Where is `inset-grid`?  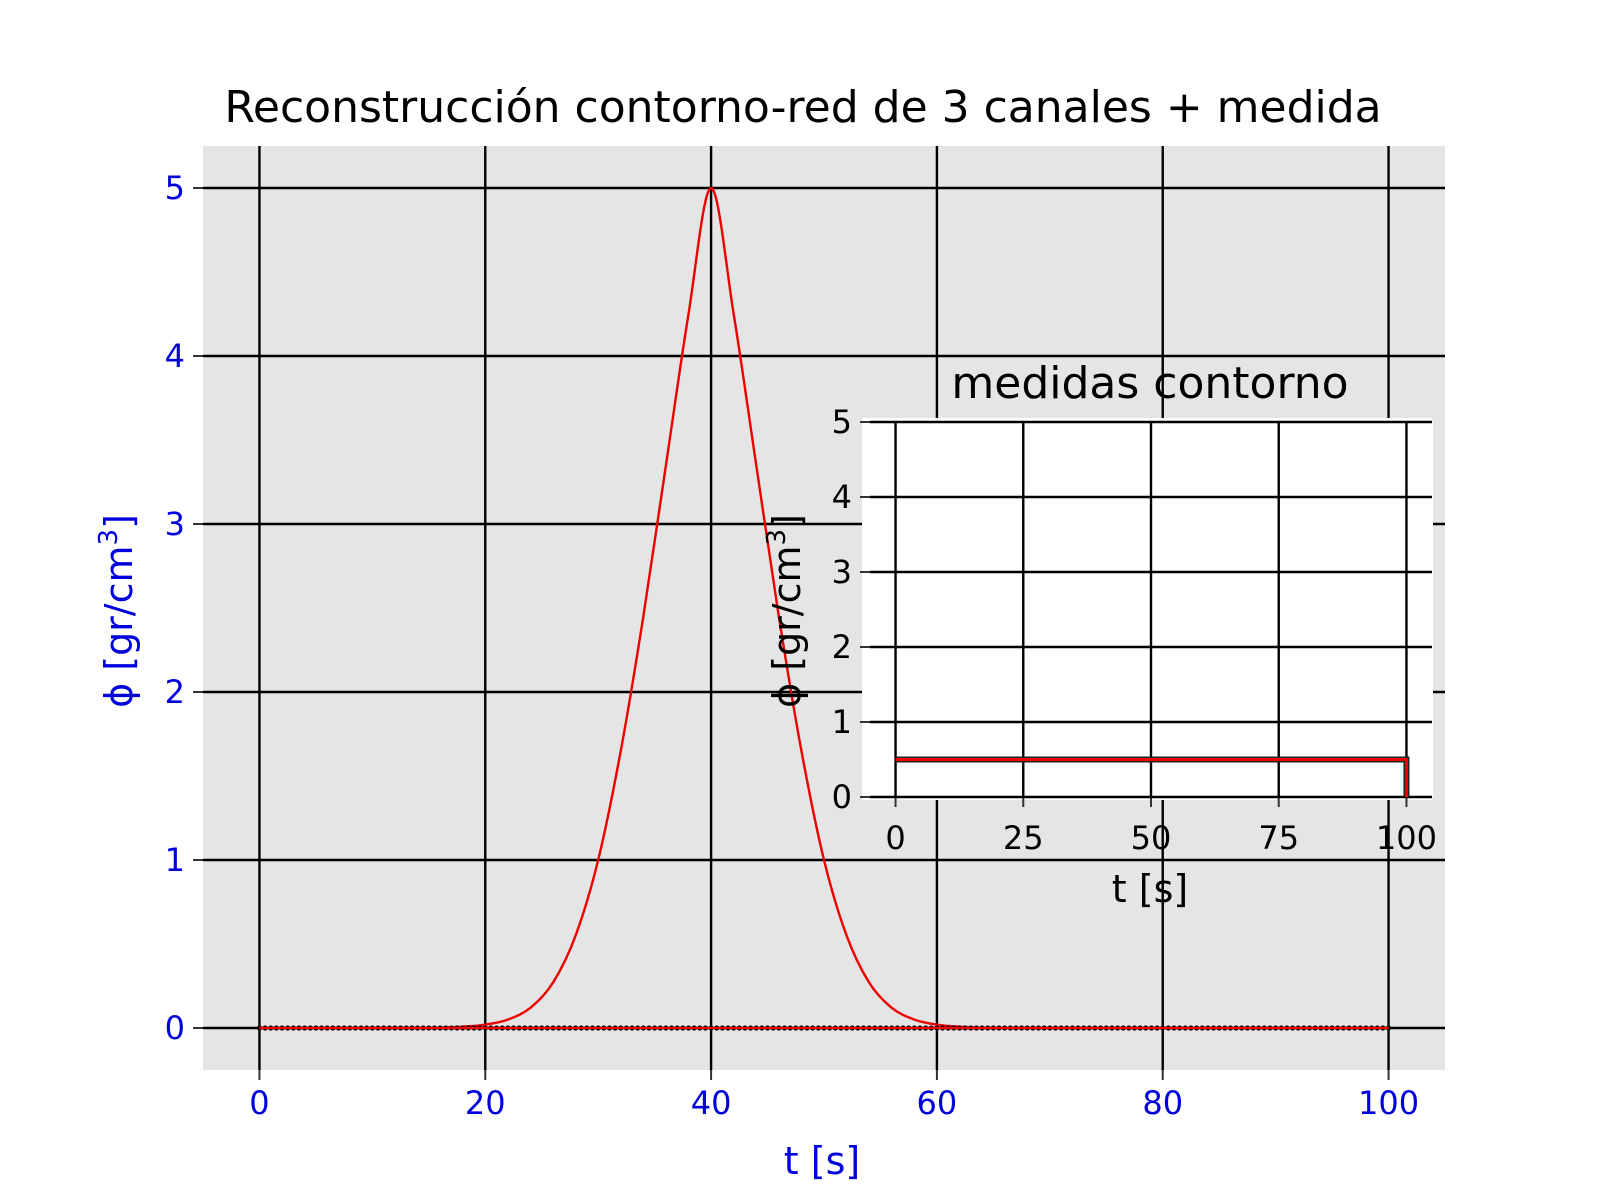 inset-grid is located at coordinates (1146, 613).